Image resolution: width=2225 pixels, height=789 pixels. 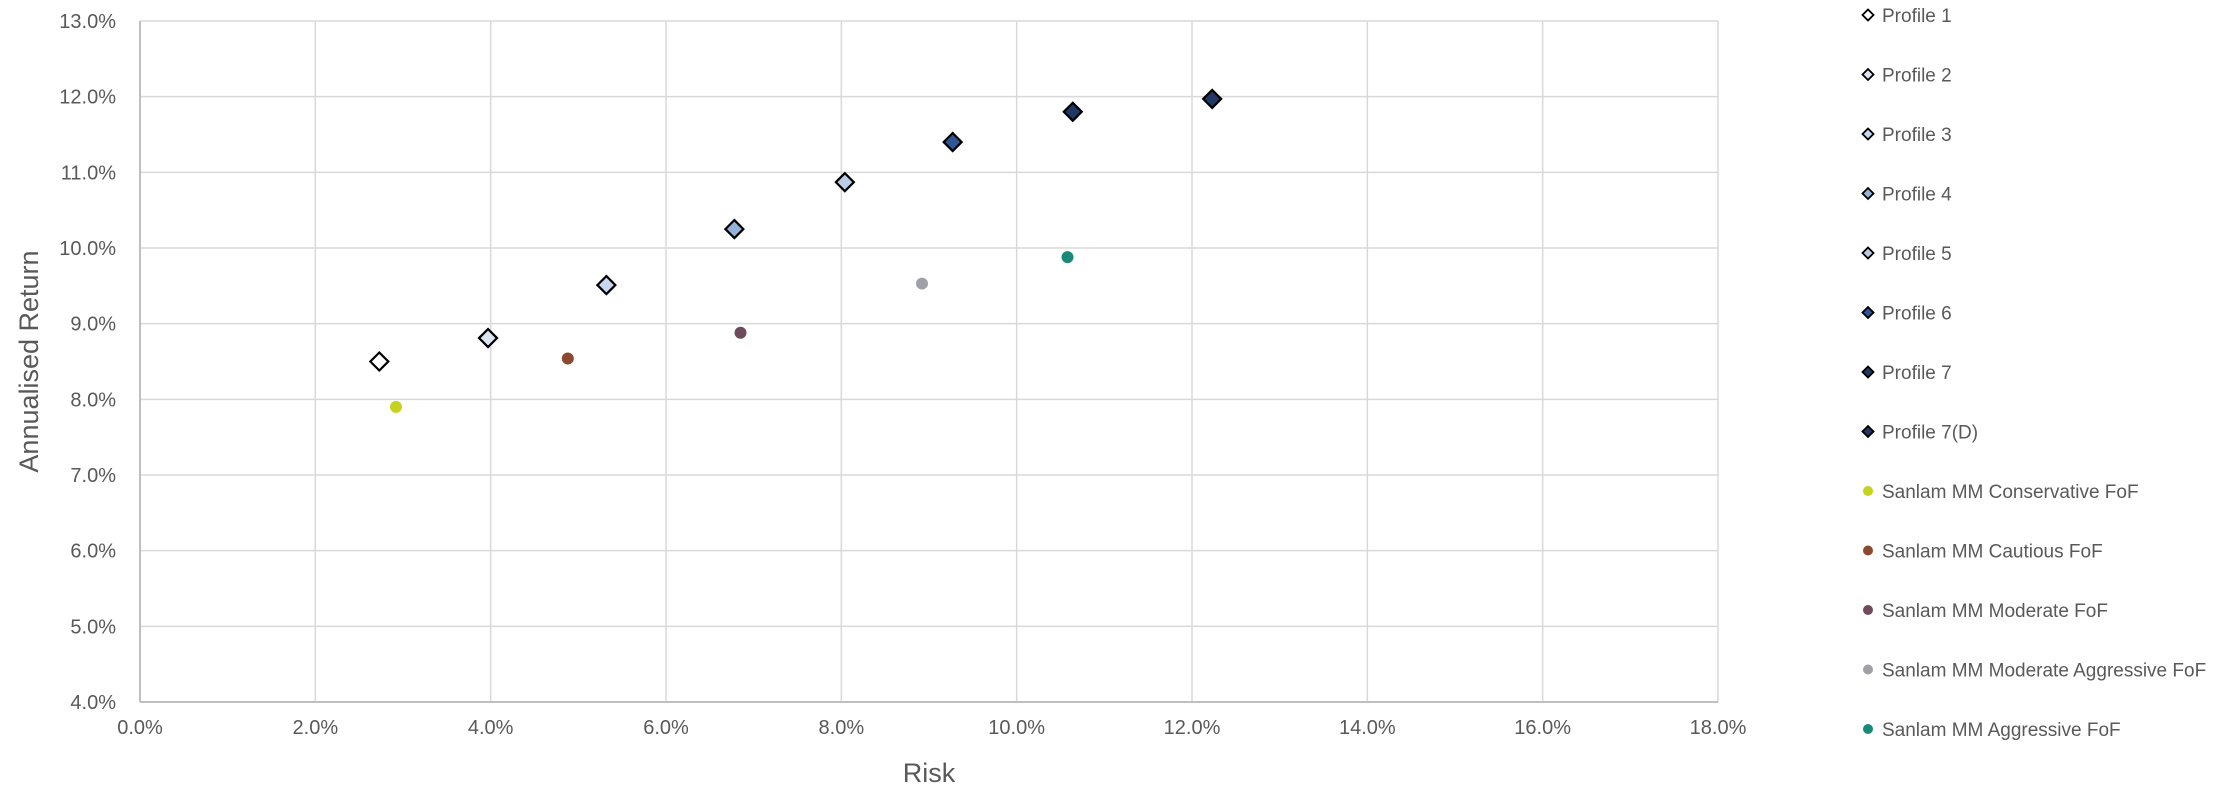 What do you see at coordinates (93, 325) in the screenshot?
I see `y-tick-label: 9.0%` at bounding box center [93, 325].